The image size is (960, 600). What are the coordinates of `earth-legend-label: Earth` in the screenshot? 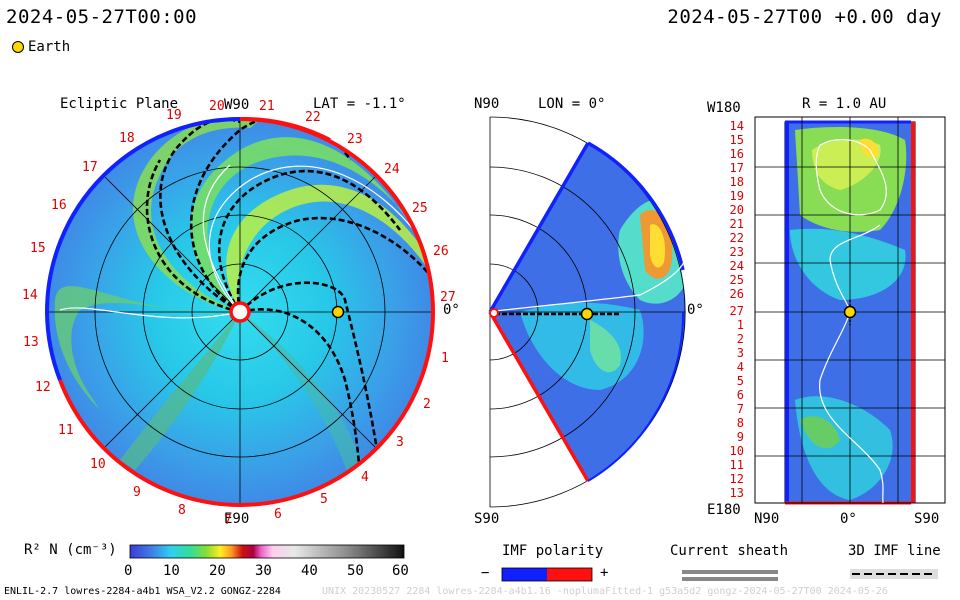 It's located at (49, 47).